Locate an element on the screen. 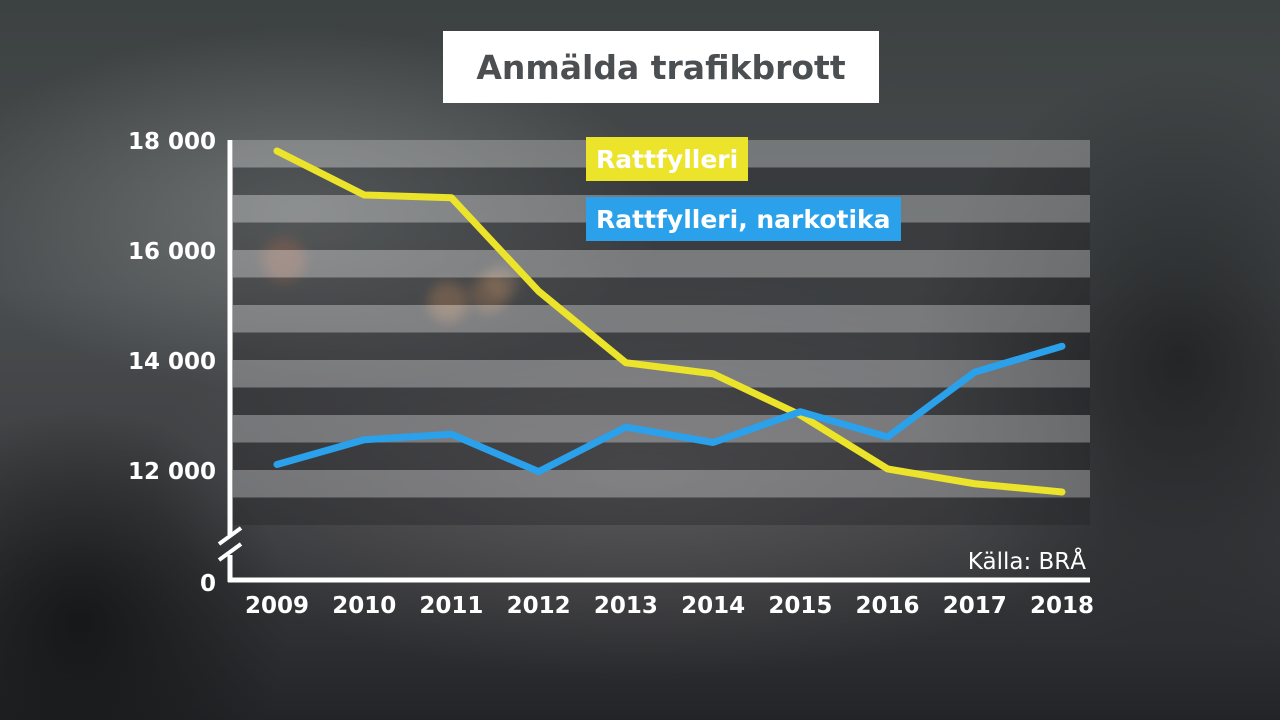  y-tick-label: 16 000 is located at coordinates (172, 252).